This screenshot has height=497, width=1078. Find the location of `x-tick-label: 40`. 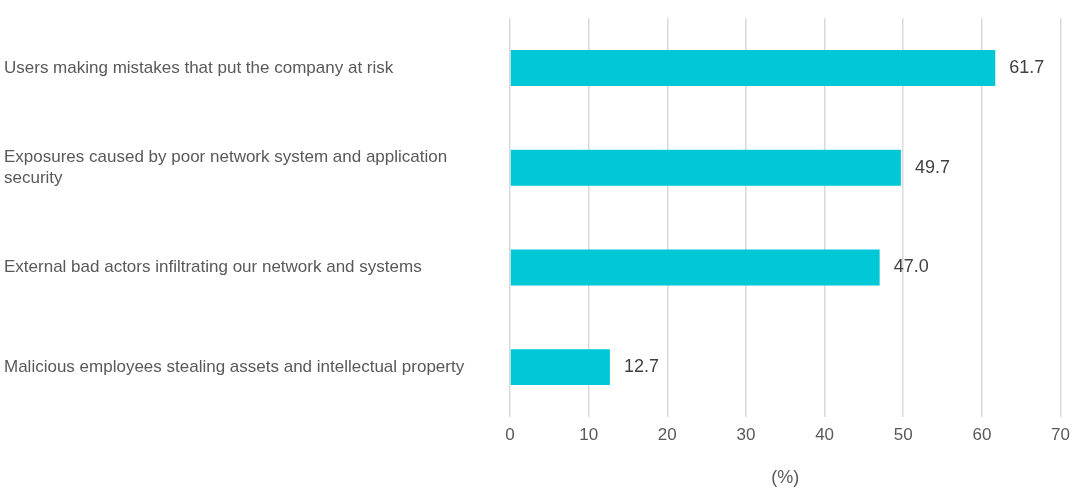

x-tick-label: 40 is located at coordinates (825, 434).